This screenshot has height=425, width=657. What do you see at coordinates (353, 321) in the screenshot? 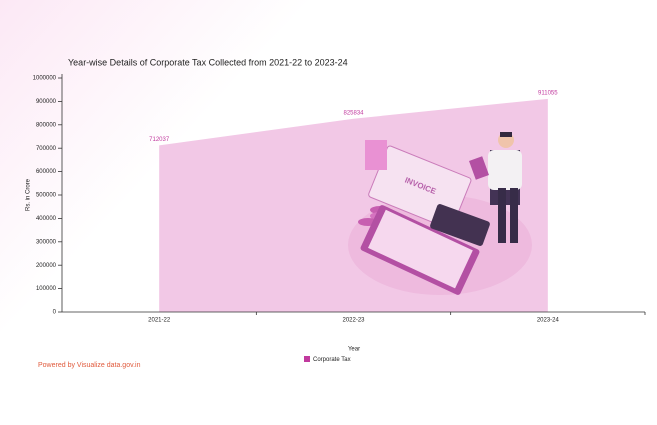
I see `x-tick-label: 2022-23` at bounding box center [353, 321].